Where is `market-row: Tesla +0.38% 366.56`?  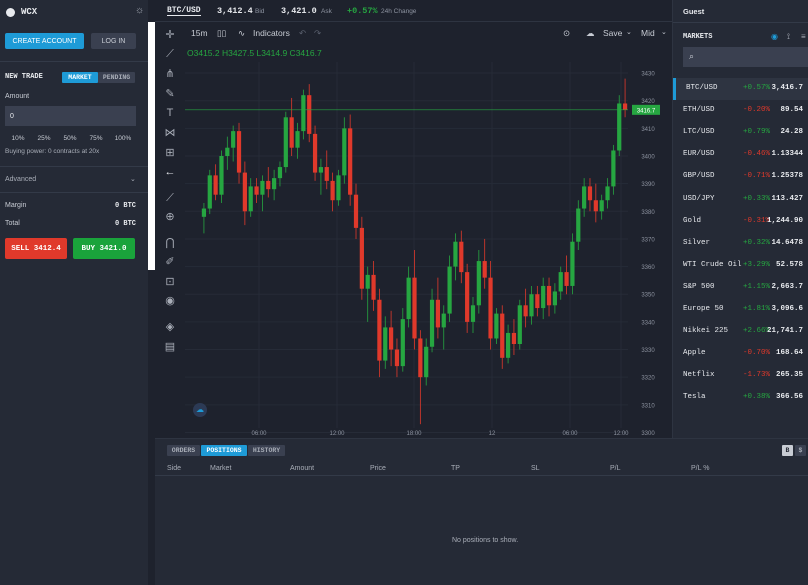 market-row: Tesla +0.38% 366.56 is located at coordinates (740, 398).